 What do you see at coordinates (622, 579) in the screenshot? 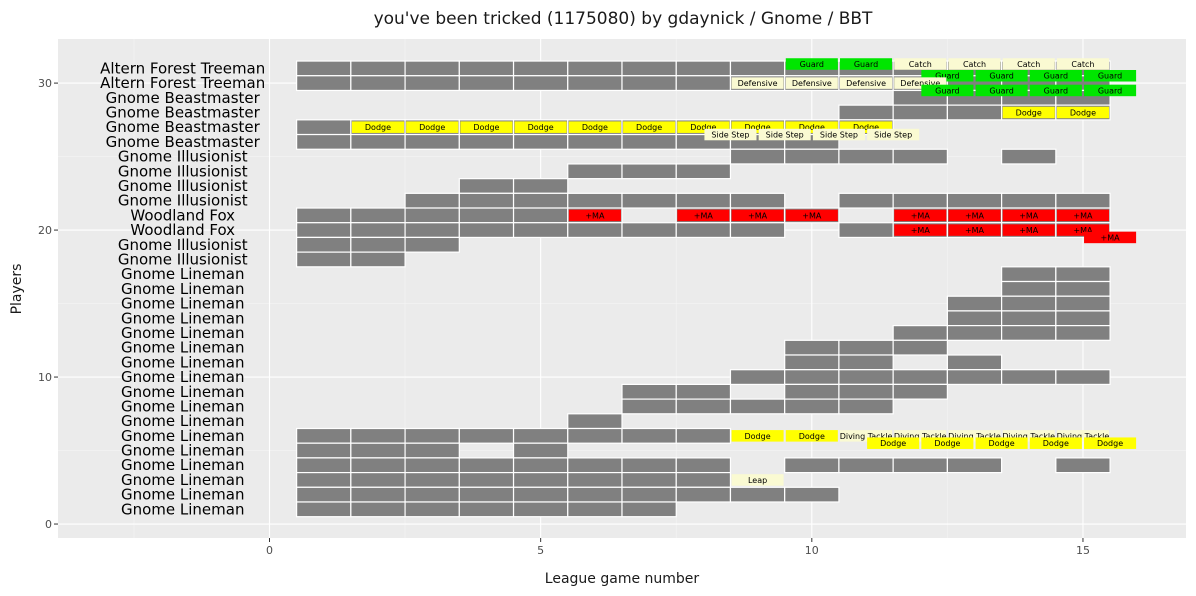
I see `x-axis-title: League game number` at bounding box center [622, 579].